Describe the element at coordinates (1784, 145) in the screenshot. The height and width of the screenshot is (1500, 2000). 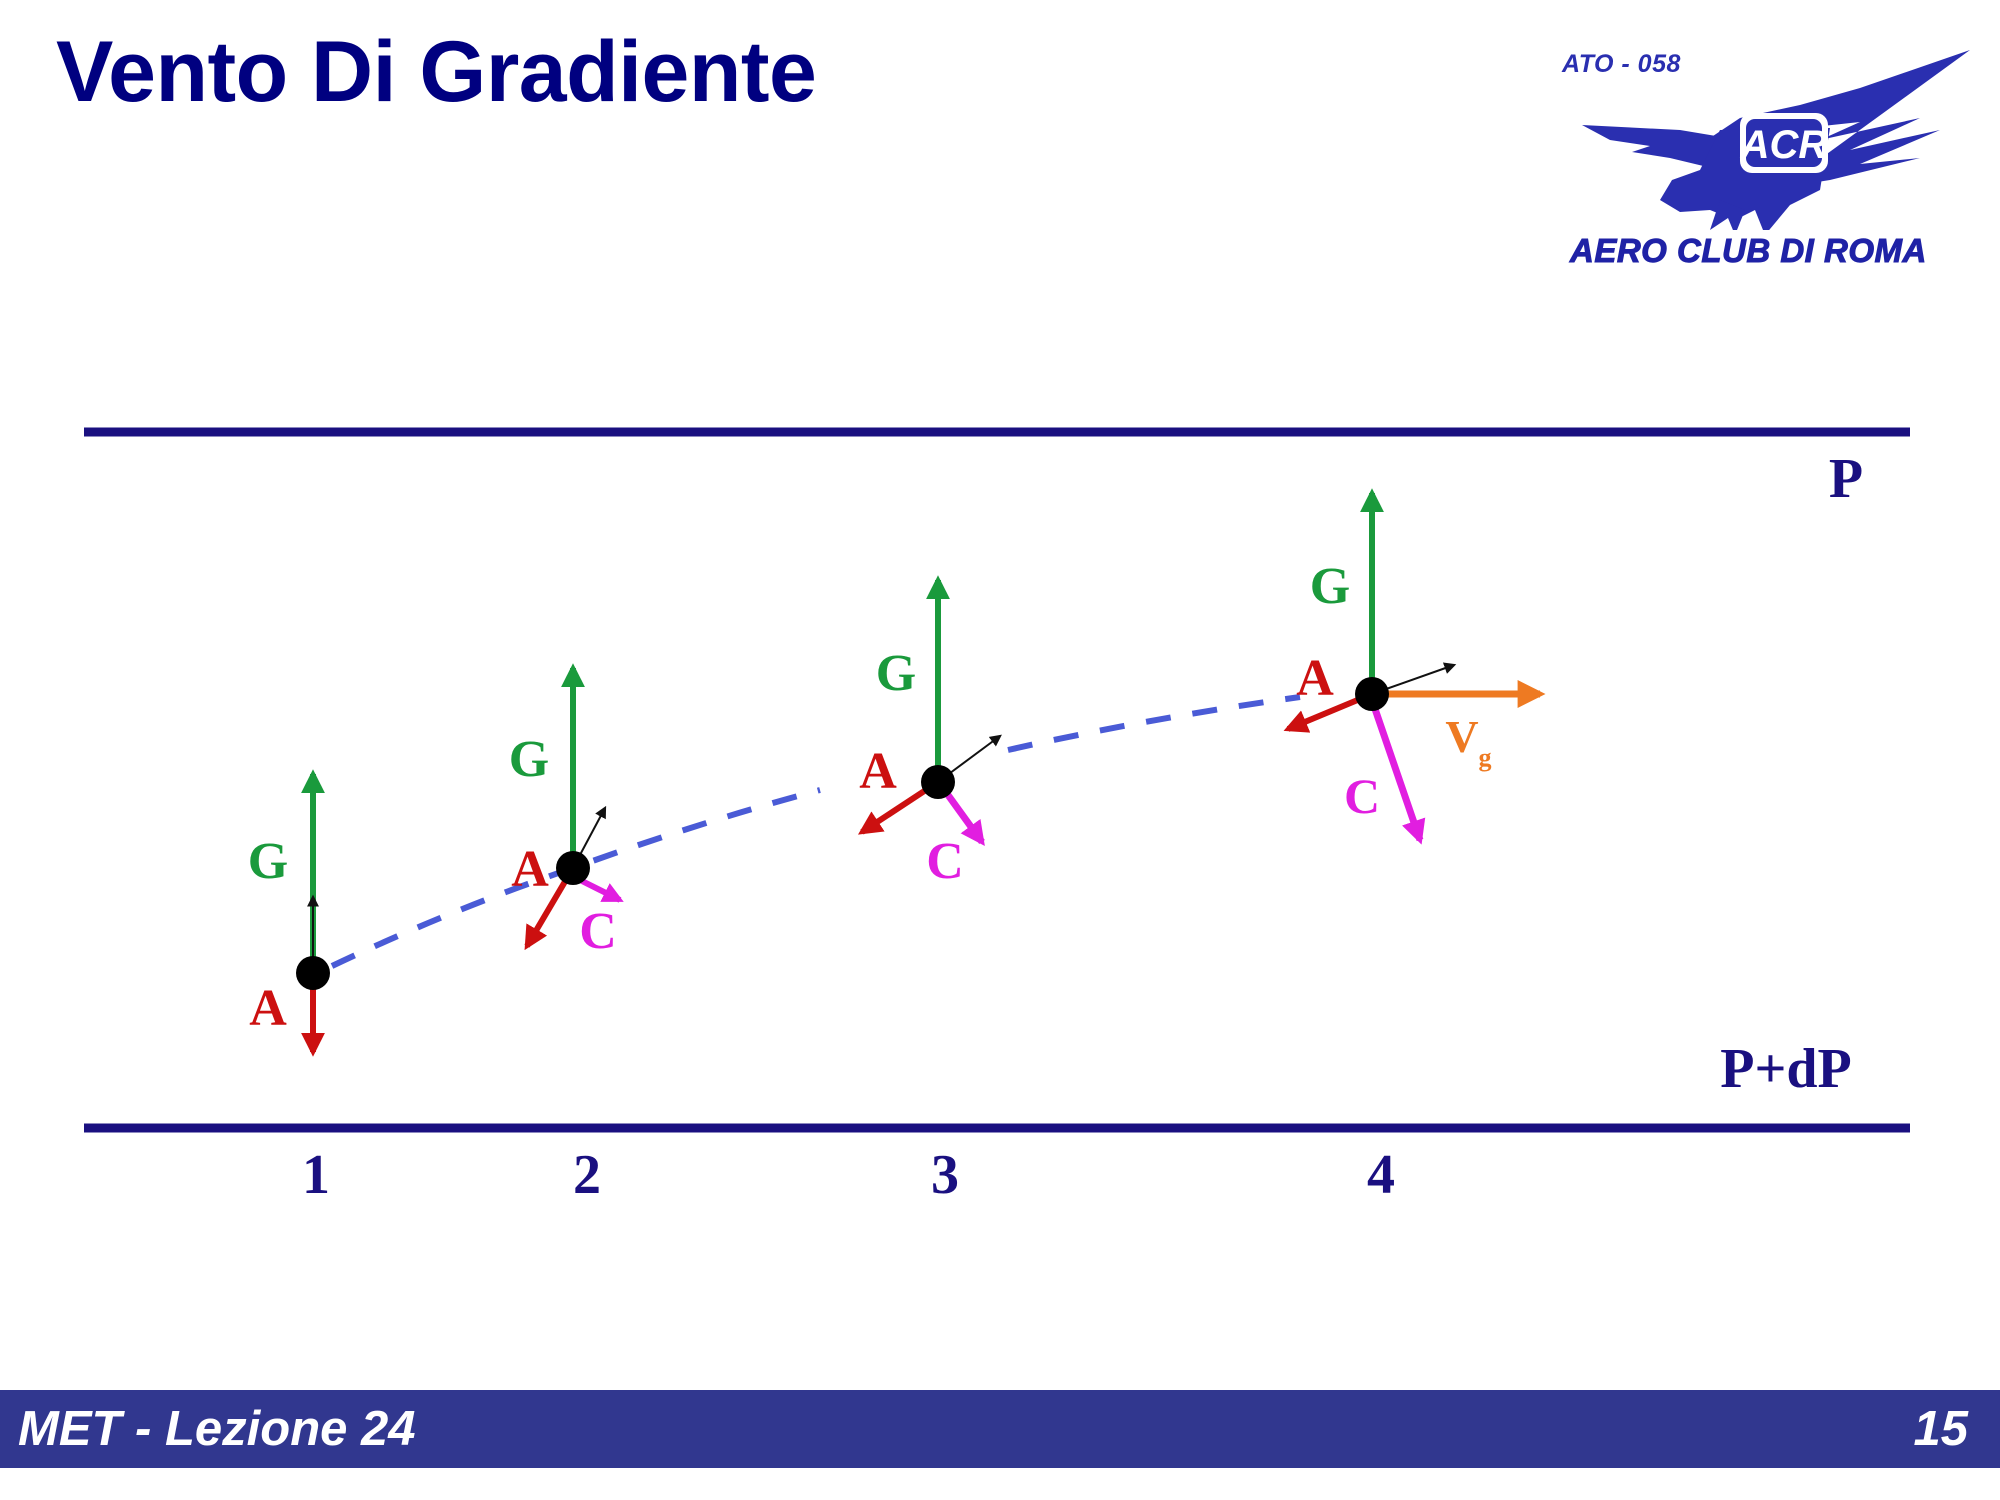
I see `logo-monogram: ACR` at that location.